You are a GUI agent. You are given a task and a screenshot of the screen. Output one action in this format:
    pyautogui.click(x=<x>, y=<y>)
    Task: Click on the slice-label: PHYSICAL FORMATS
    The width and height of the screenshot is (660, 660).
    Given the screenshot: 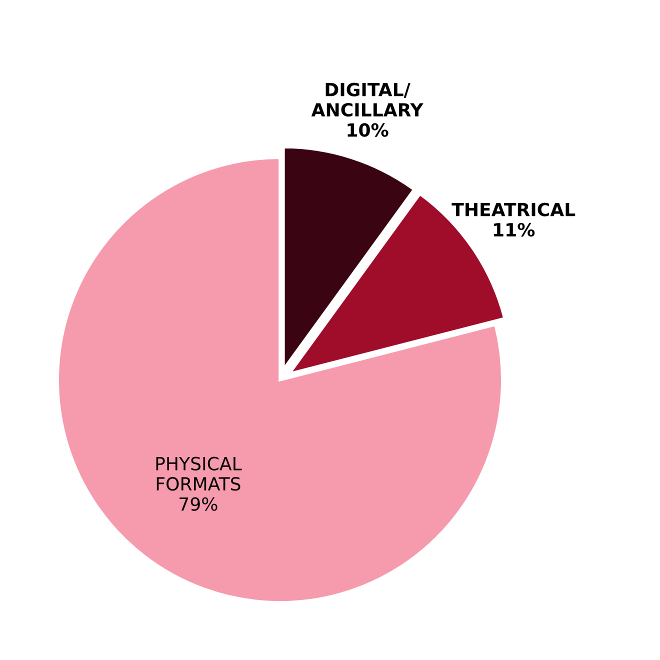 What is the action you would take?
    pyautogui.click(x=199, y=473)
    